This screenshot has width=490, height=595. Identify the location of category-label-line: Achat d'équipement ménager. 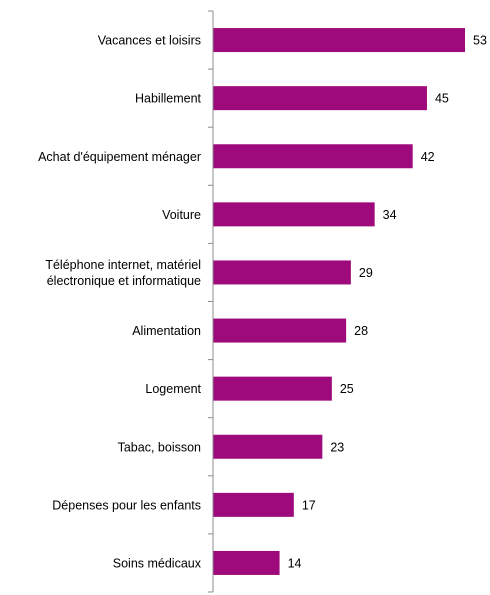
(119, 157).